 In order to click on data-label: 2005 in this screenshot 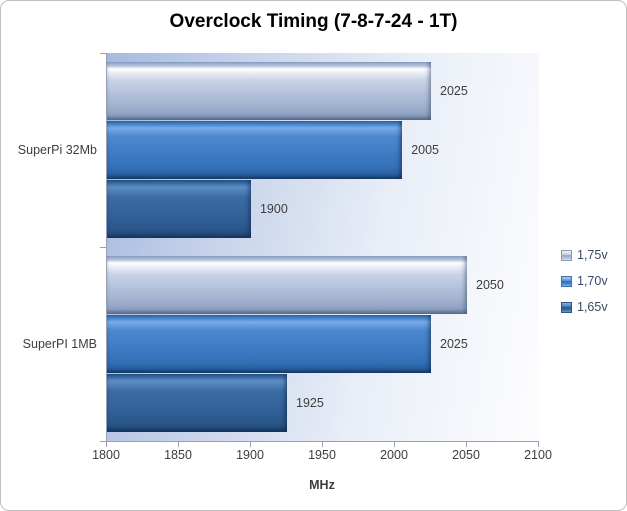, I will do `click(425, 150)`.